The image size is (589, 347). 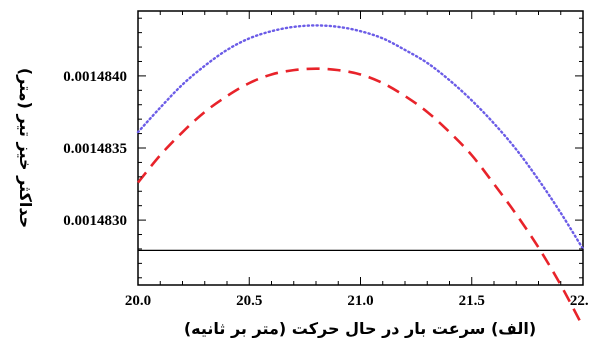 I want to click on x-tick-label: 20.0, so click(x=138, y=301).